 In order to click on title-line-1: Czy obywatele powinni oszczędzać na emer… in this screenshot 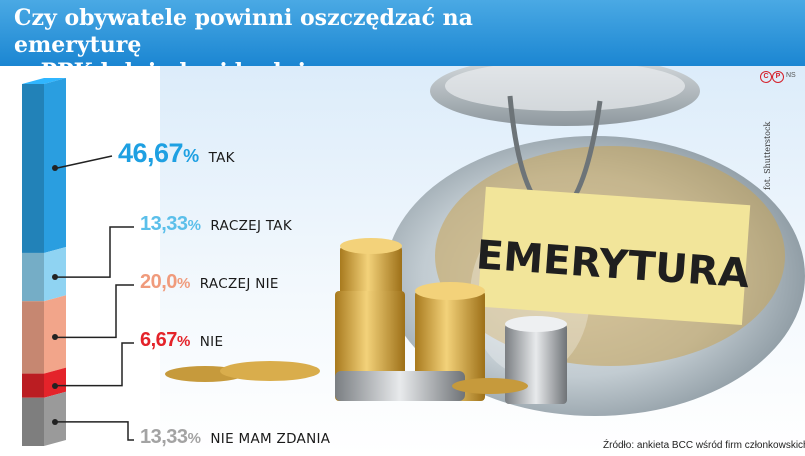, I will do `click(243, 31)`.